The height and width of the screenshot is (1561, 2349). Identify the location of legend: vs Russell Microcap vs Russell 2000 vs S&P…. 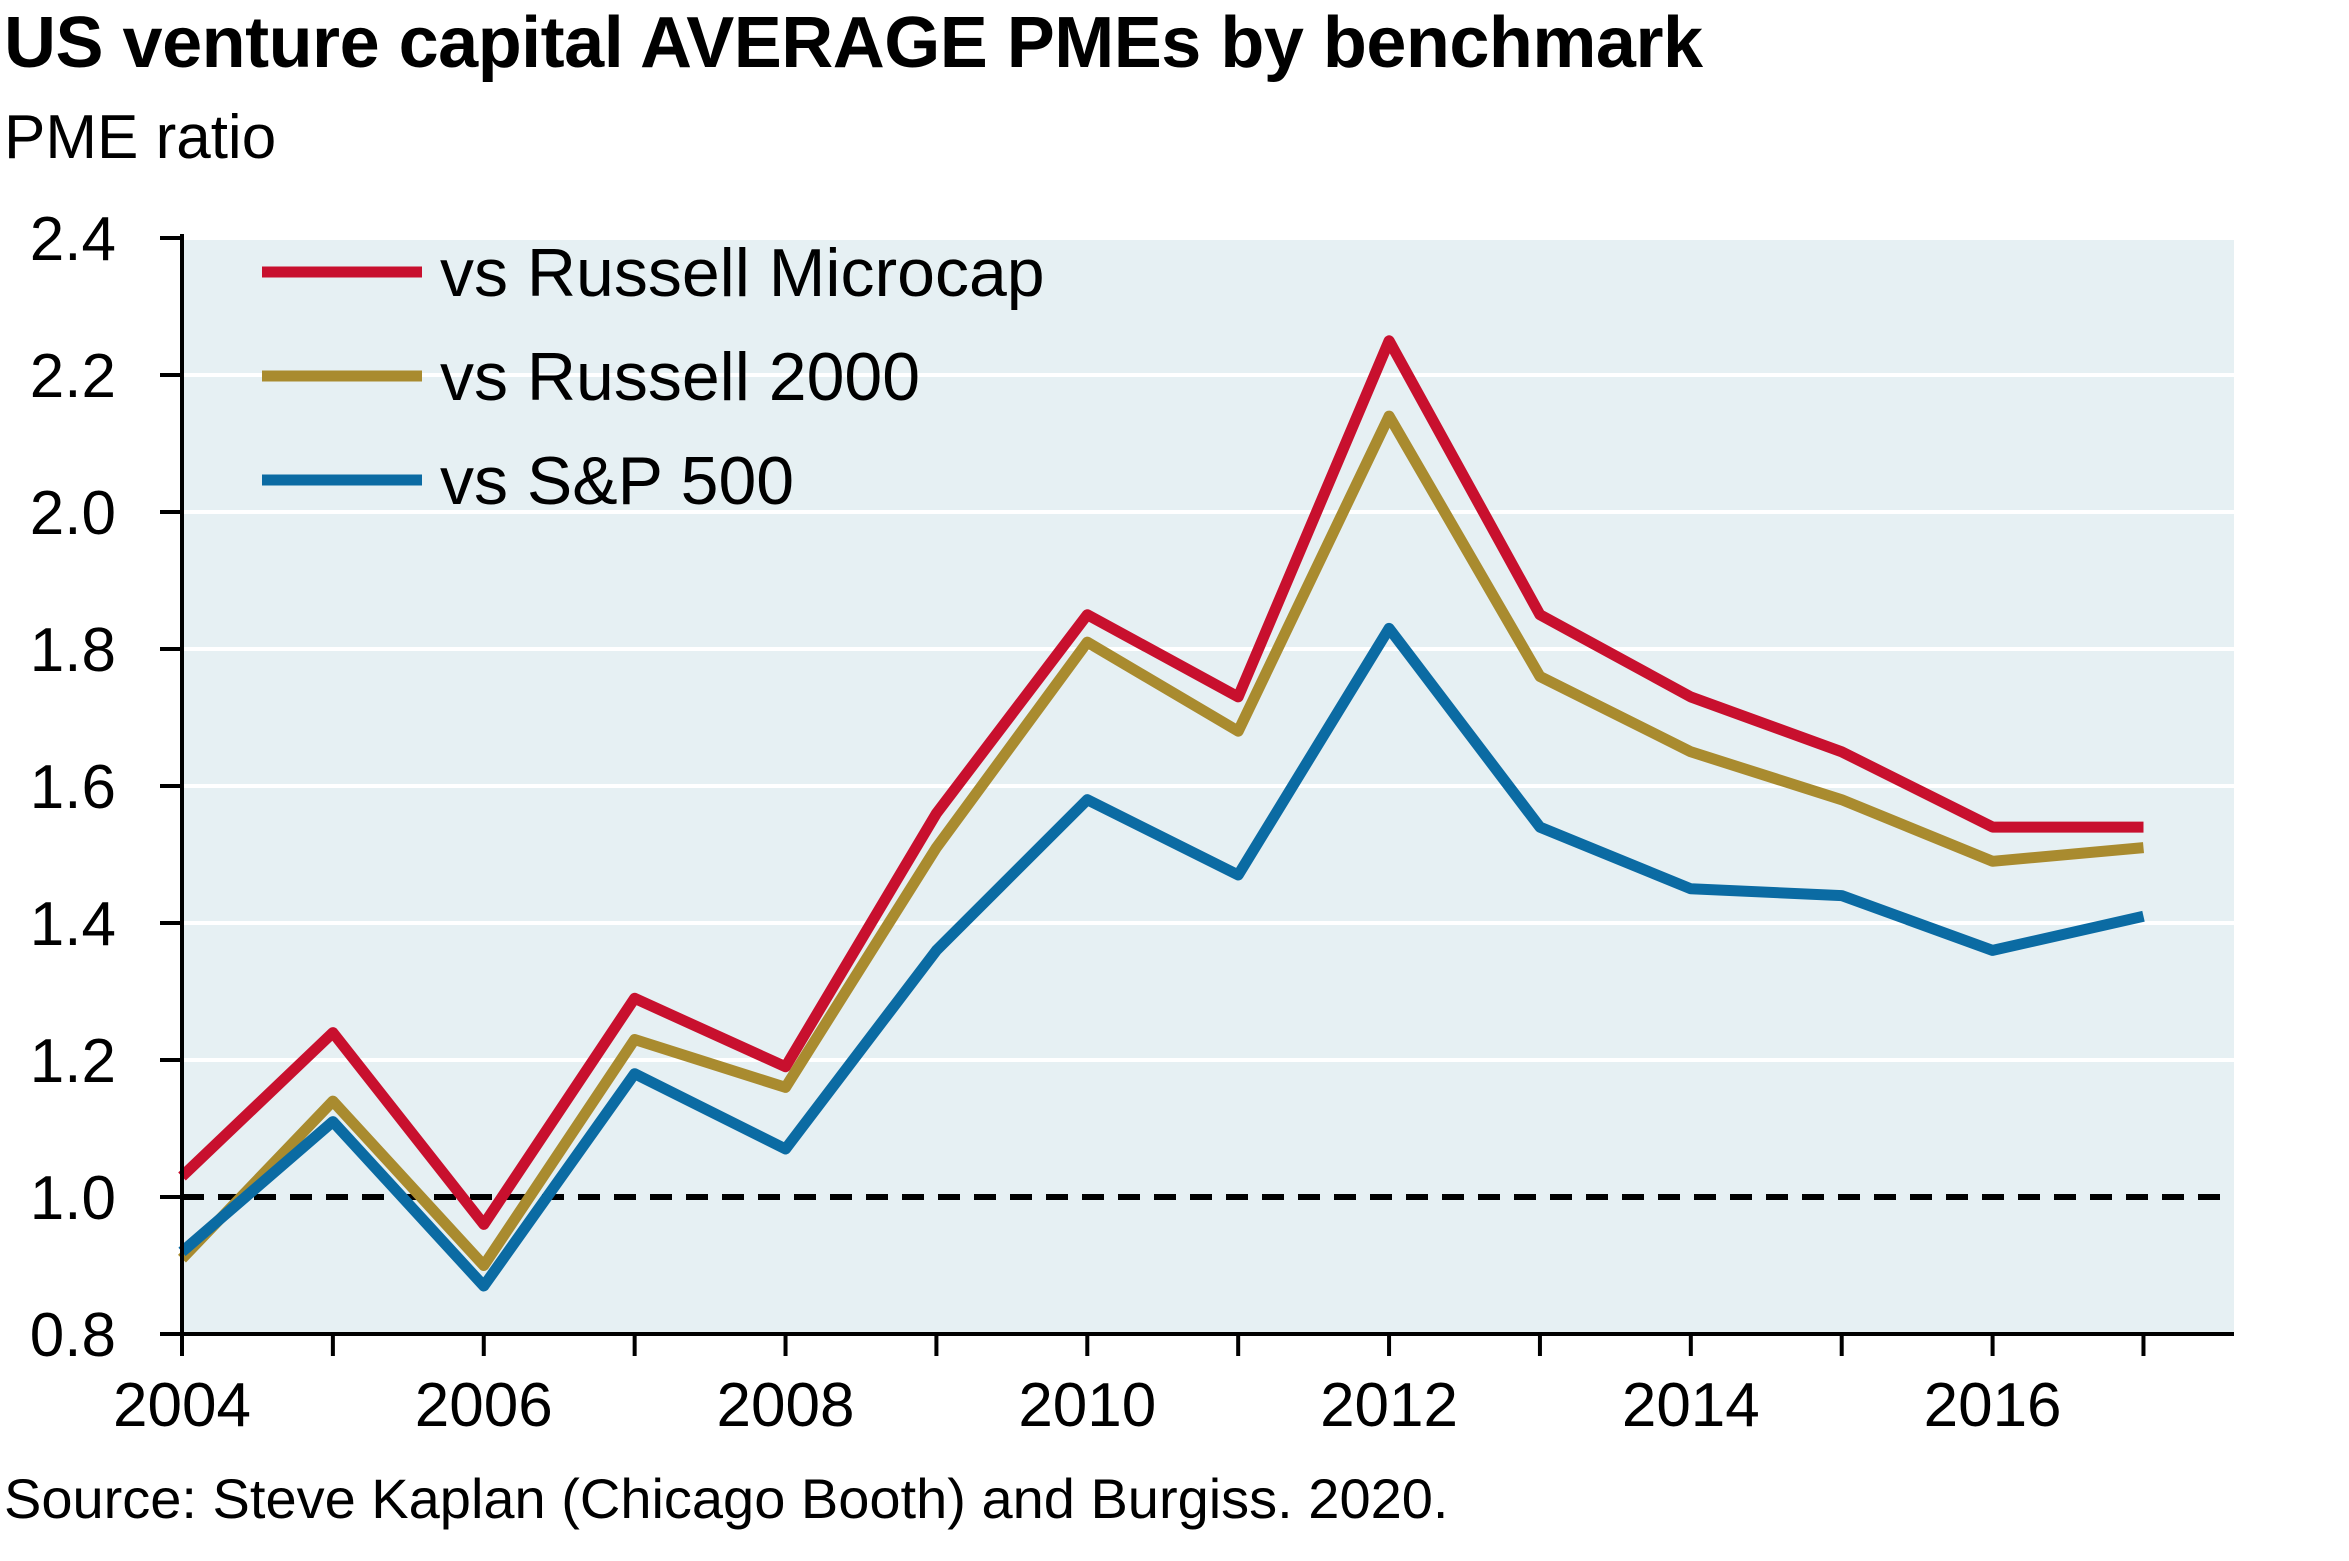
(653, 377).